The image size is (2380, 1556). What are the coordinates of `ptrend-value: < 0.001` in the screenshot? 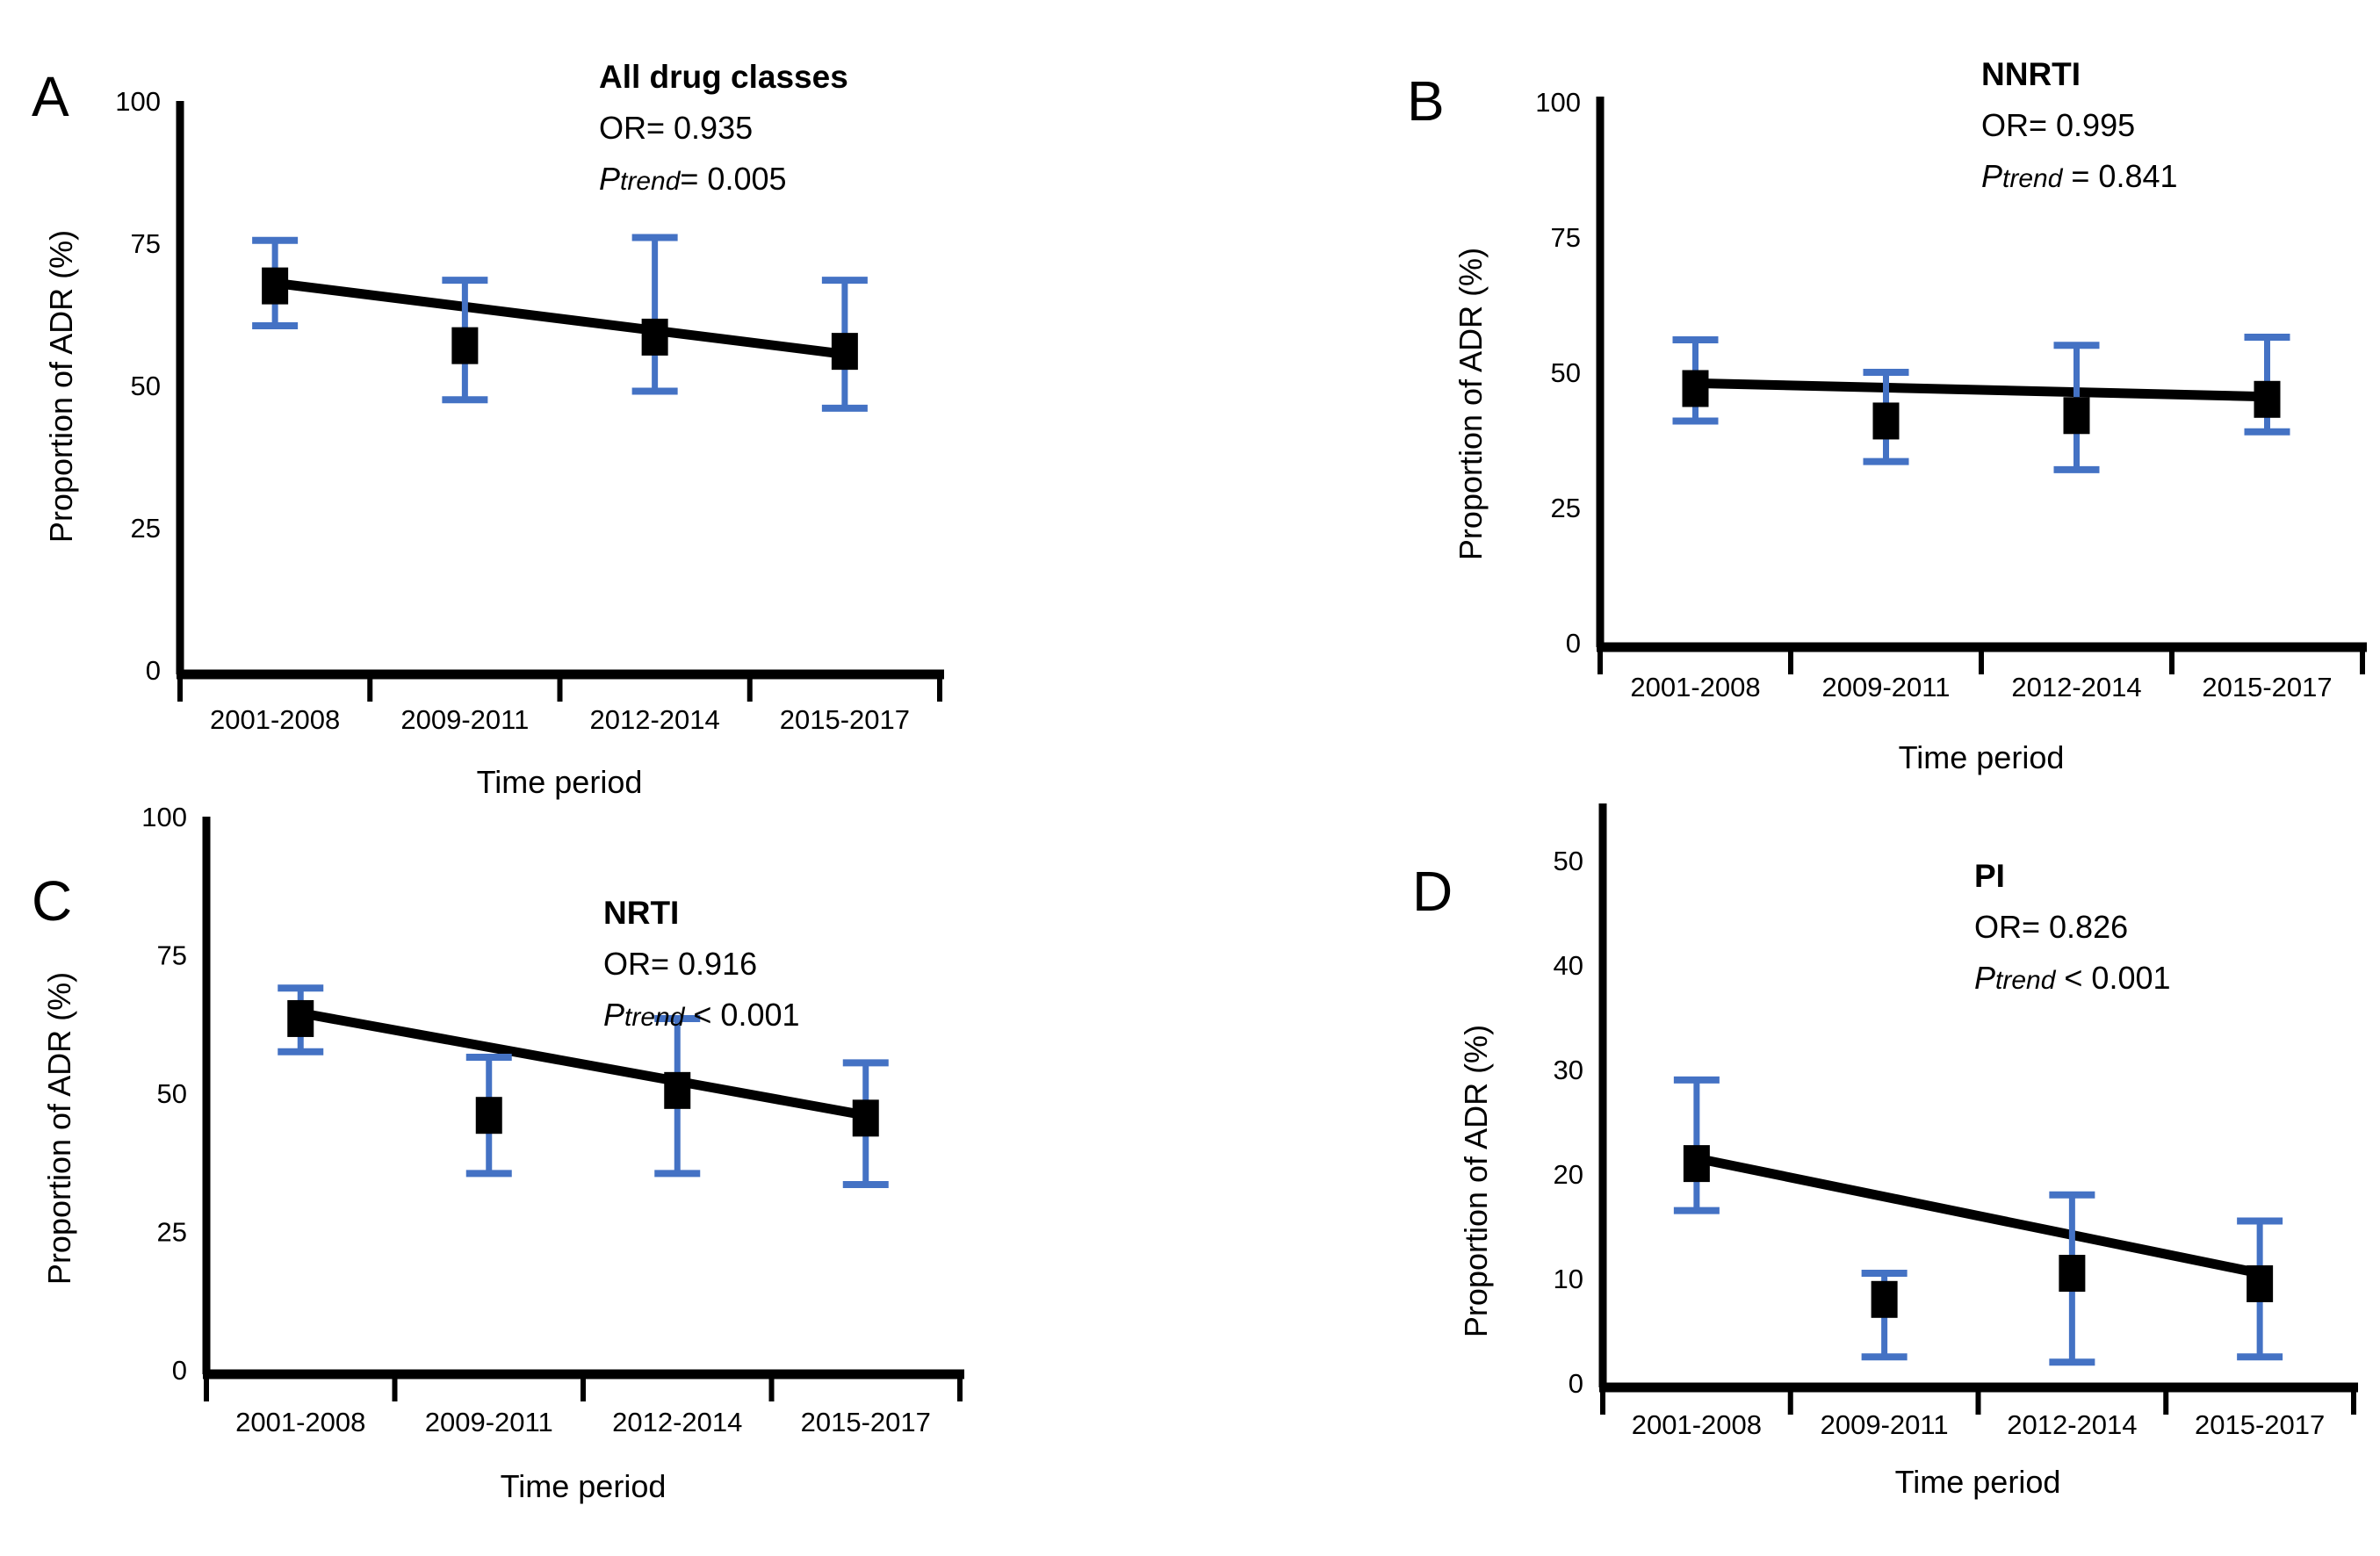 It's located at (741, 1015).